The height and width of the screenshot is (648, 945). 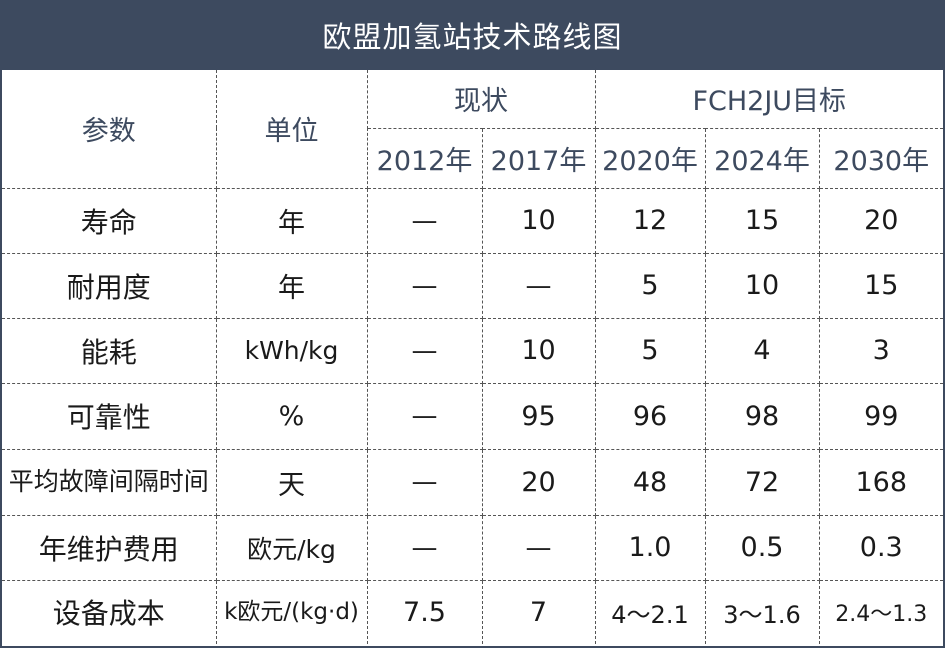 What do you see at coordinates (538, 611) in the screenshot?
I see `value-cell: 7` at bounding box center [538, 611].